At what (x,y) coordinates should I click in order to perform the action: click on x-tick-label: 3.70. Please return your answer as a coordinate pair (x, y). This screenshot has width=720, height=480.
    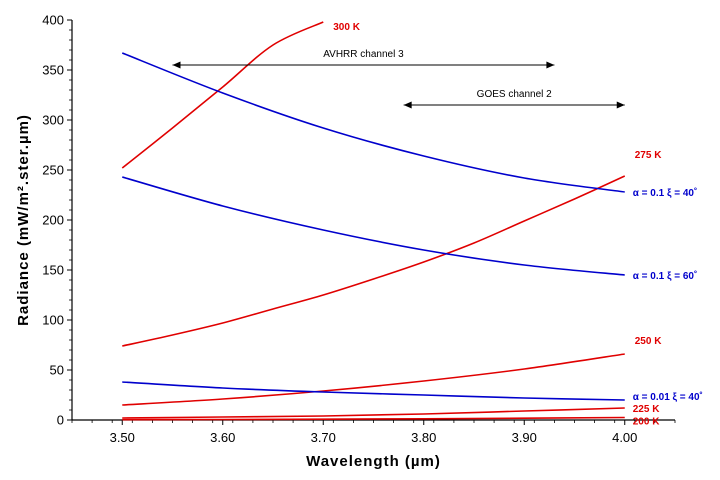
    Looking at the image, I should click on (323, 437).